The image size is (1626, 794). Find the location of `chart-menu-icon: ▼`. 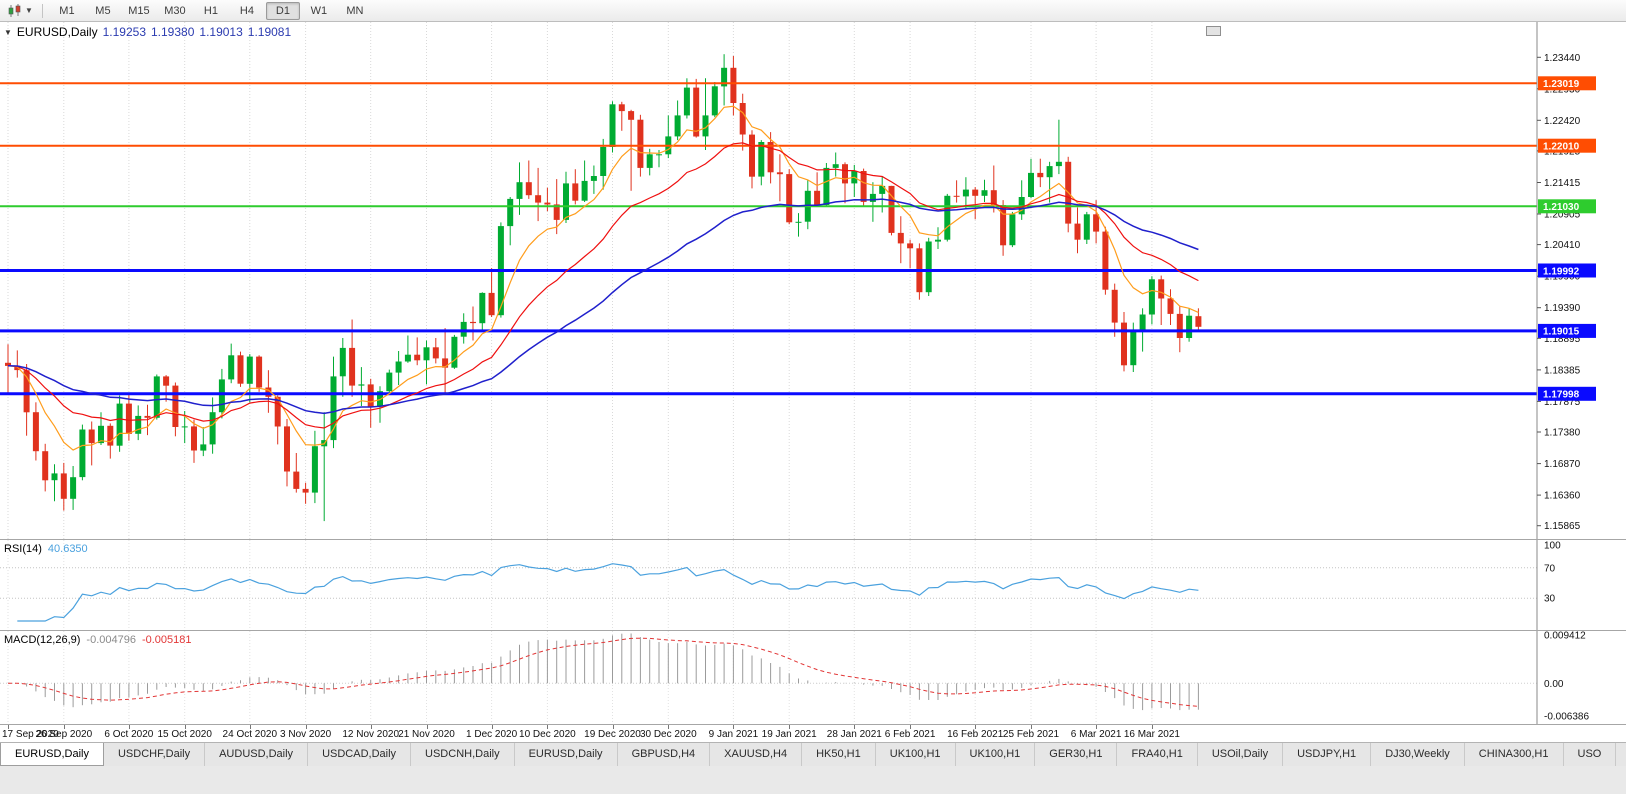

chart-menu-icon: ▼ is located at coordinates (8, 32).